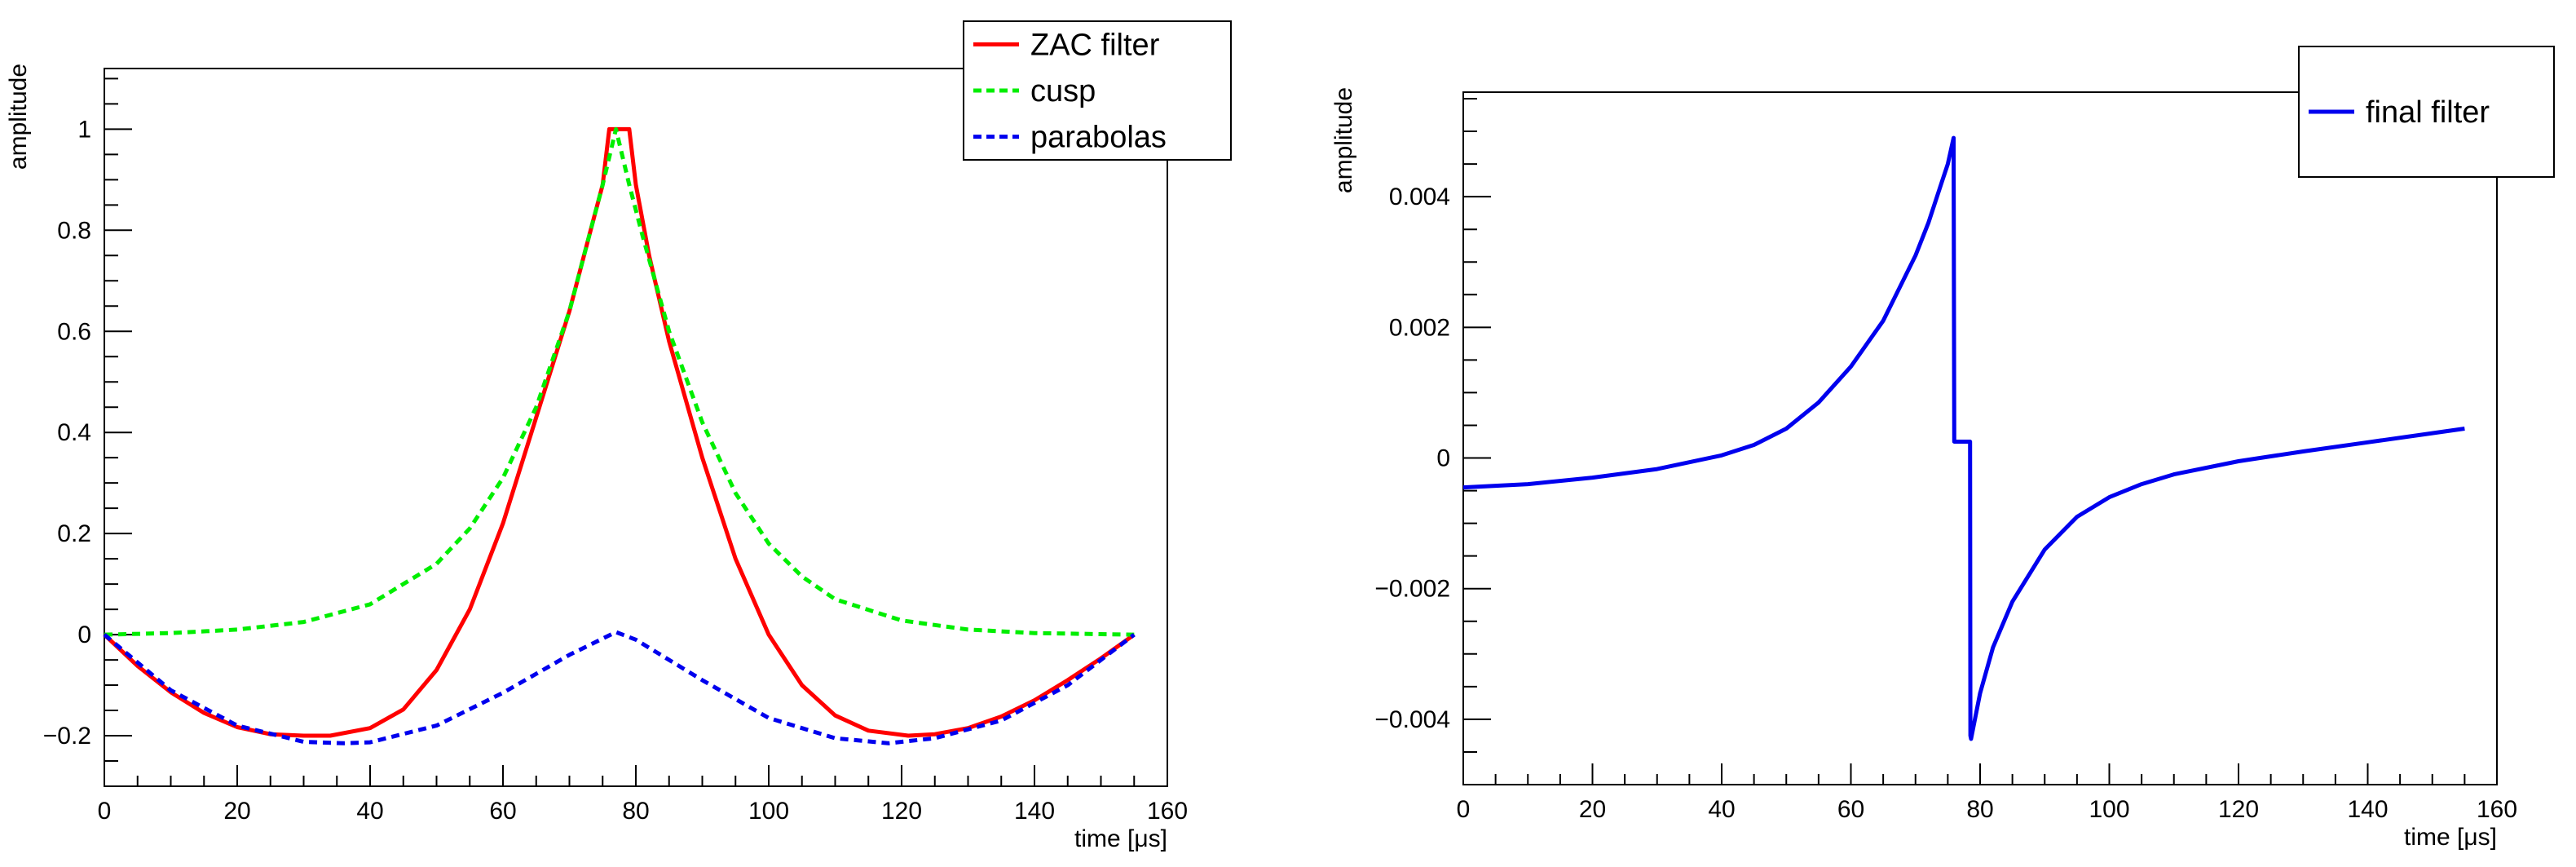 This screenshot has height=867, width=2576. What do you see at coordinates (2428, 112) in the screenshot?
I see `legend-label-final-filter: final filter` at bounding box center [2428, 112].